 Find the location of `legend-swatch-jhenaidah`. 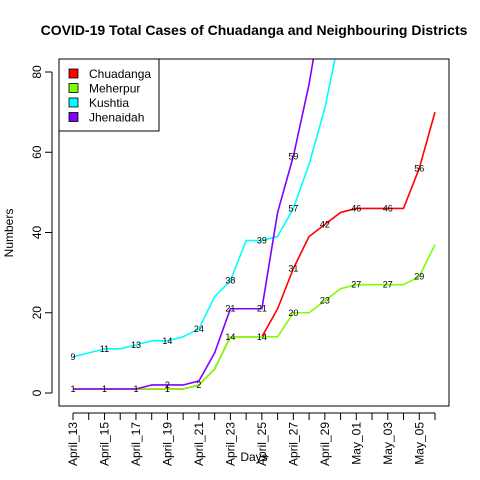

legend-swatch-jhenaidah is located at coordinates (73, 117).